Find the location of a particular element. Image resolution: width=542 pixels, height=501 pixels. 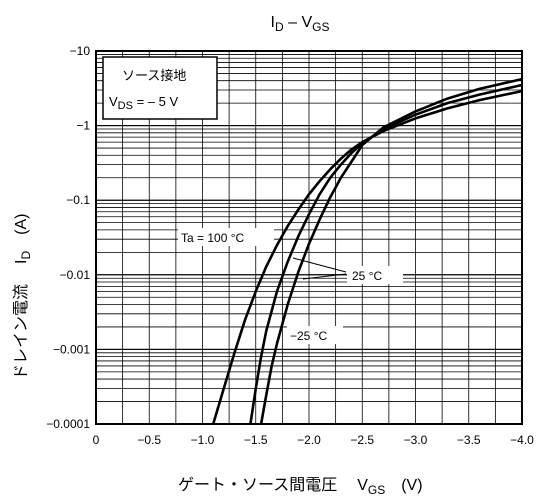

y-axis-label: ドレイン電流 ID (A) is located at coordinates (22, 297).